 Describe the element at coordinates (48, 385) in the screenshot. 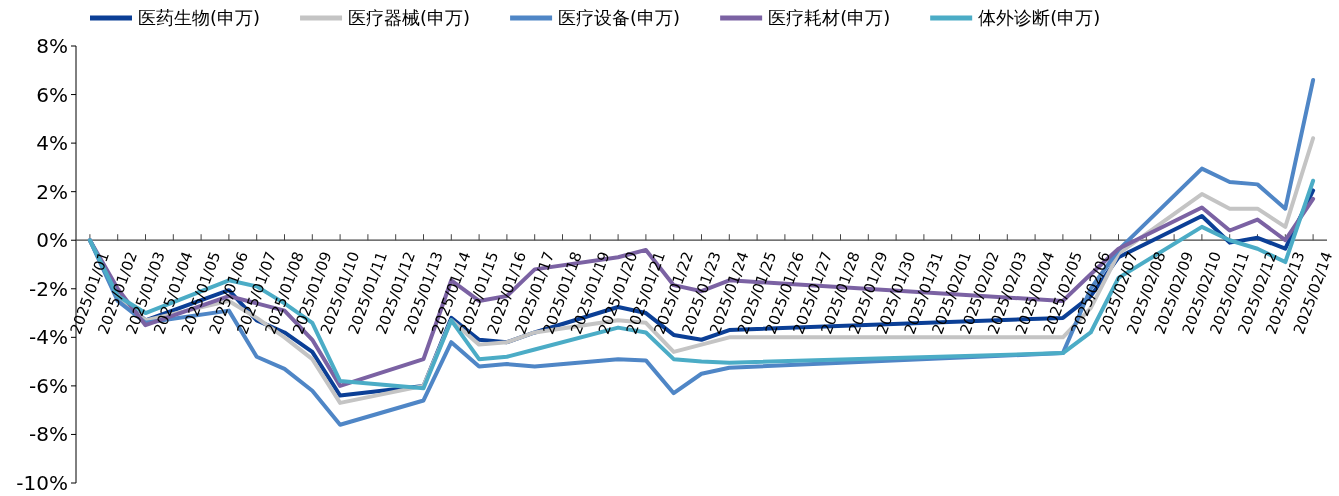

I see `ytick: -6%` at that location.